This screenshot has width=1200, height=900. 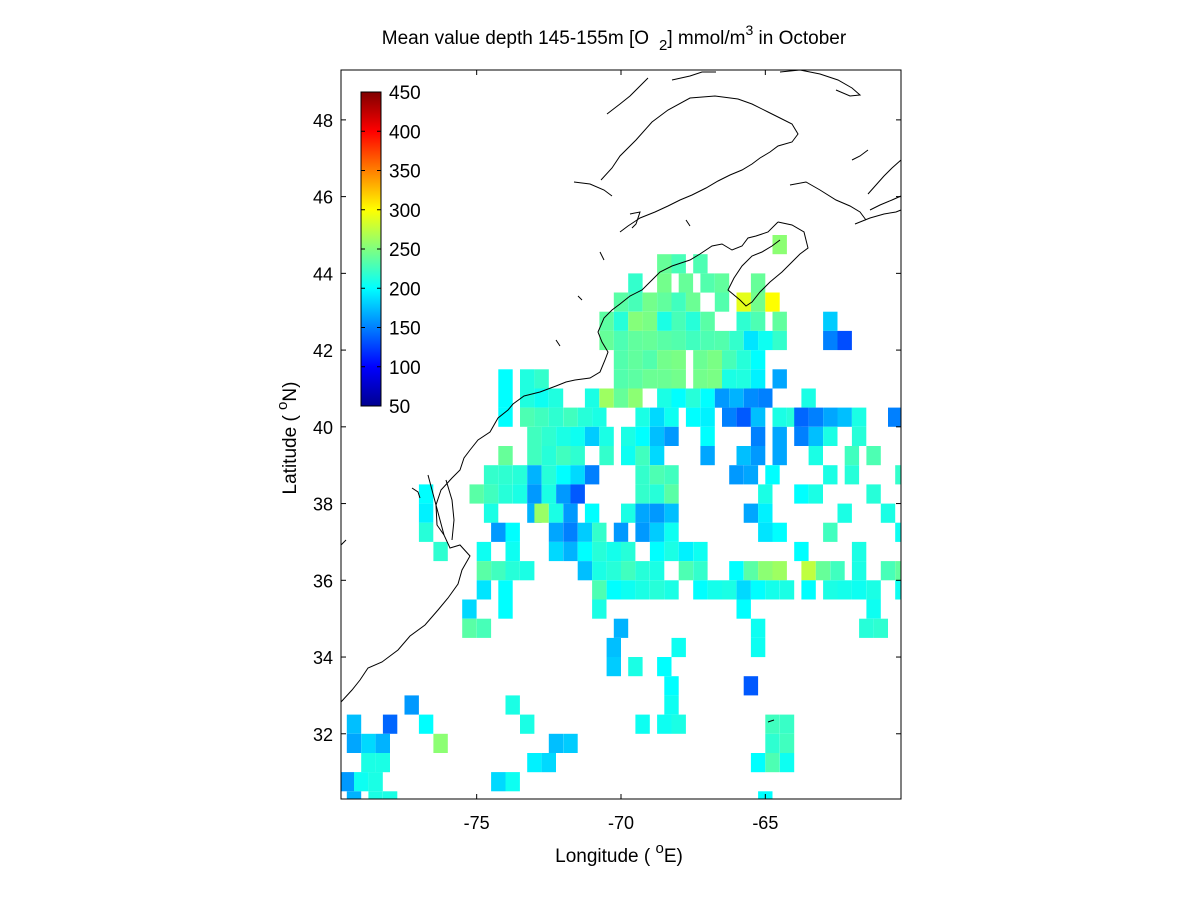 What do you see at coordinates (405, 250) in the screenshot?
I see `colorbar-tick-label: 250` at bounding box center [405, 250].